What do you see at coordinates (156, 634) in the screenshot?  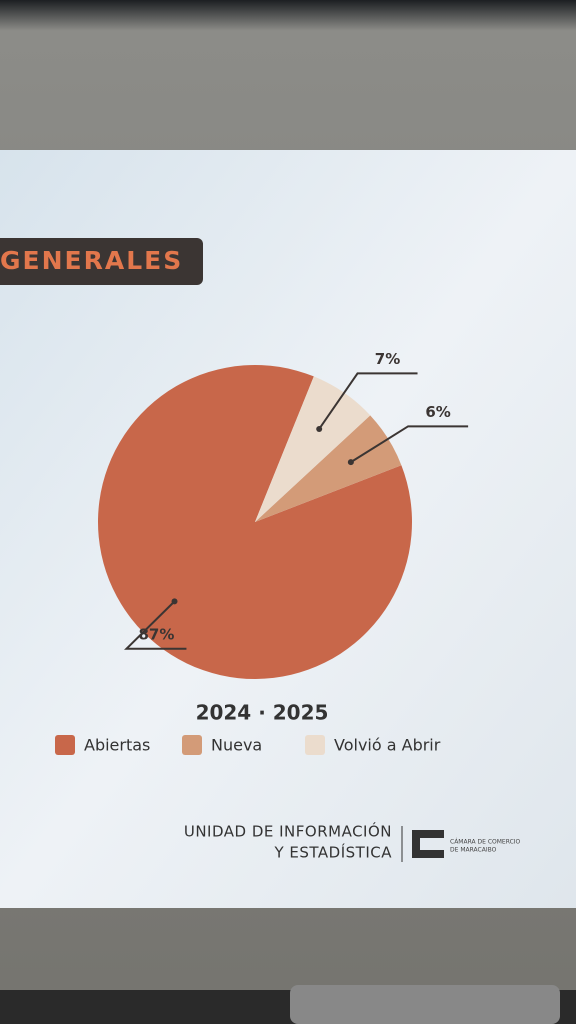 I see `value-label: 87%` at bounding box center [156, 634].